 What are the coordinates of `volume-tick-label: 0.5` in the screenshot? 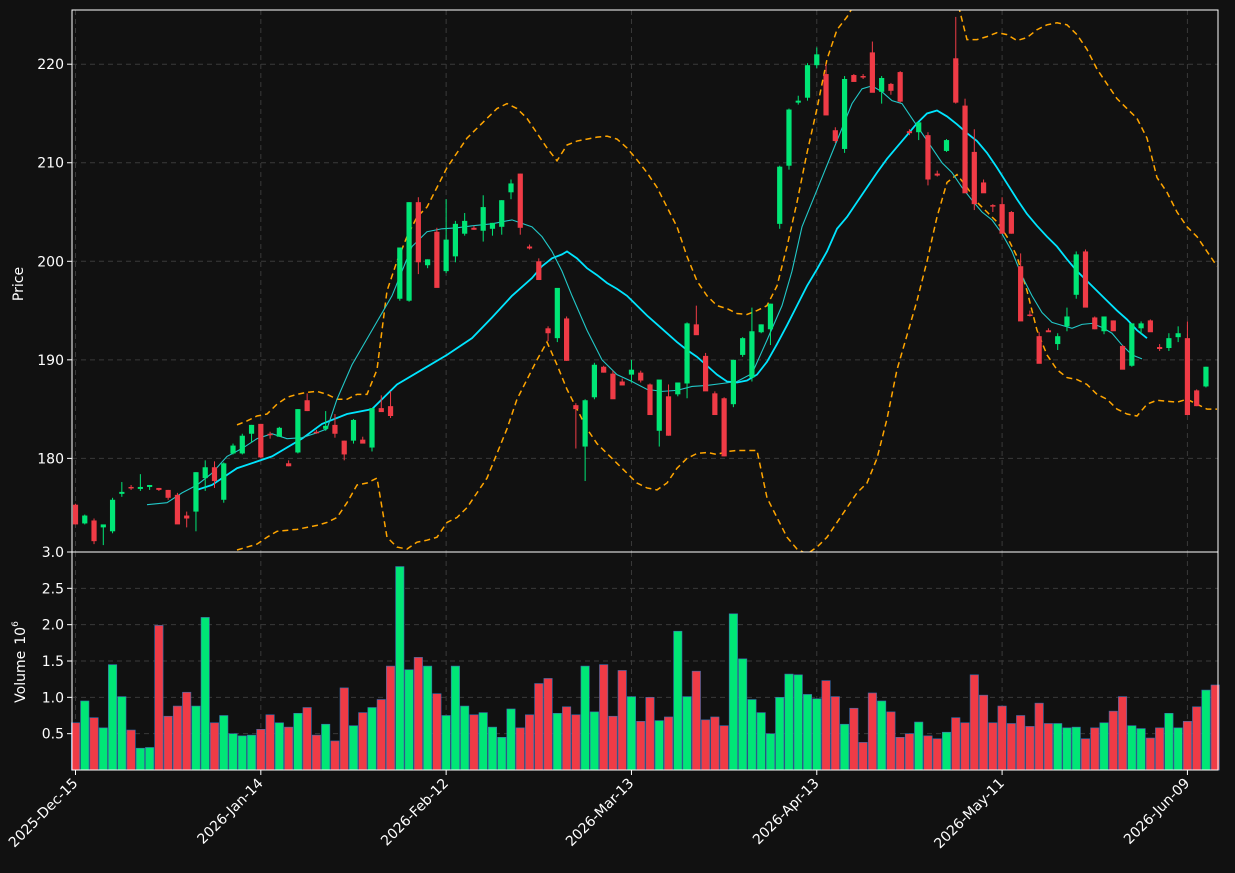 It's located at (53, 735).